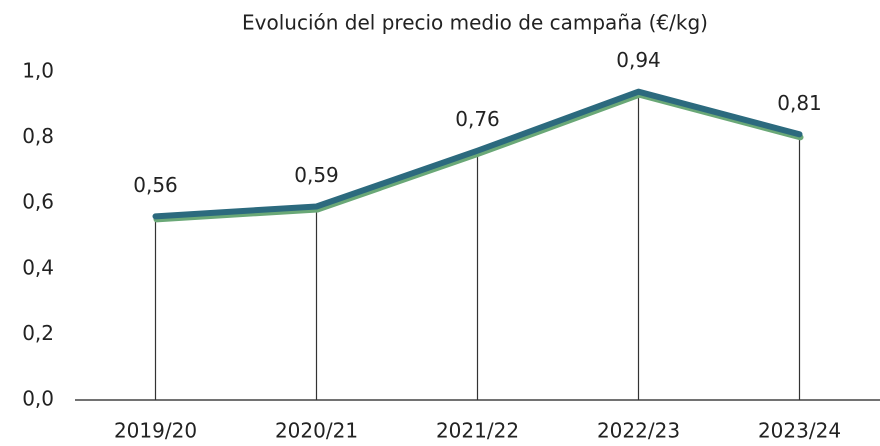  What do you see at coordinates (155, 431) in the screenshot?
I see `x-tick-label: 2019/20` at bounding box center [155, 431].